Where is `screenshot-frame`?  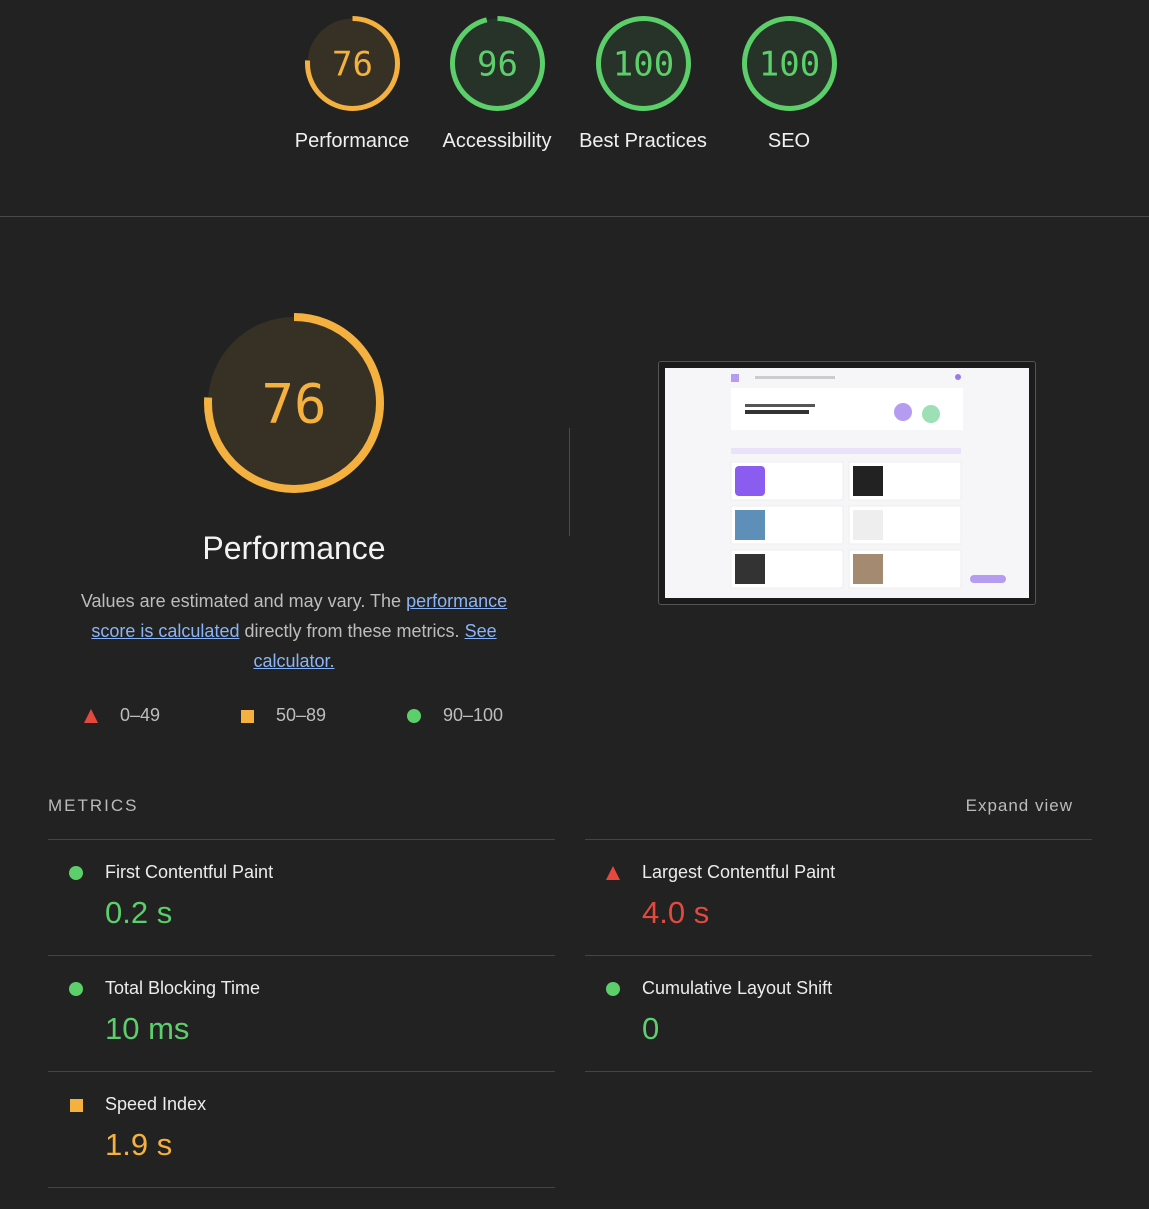 screenshot-frame is located at coordinates (847, 483).